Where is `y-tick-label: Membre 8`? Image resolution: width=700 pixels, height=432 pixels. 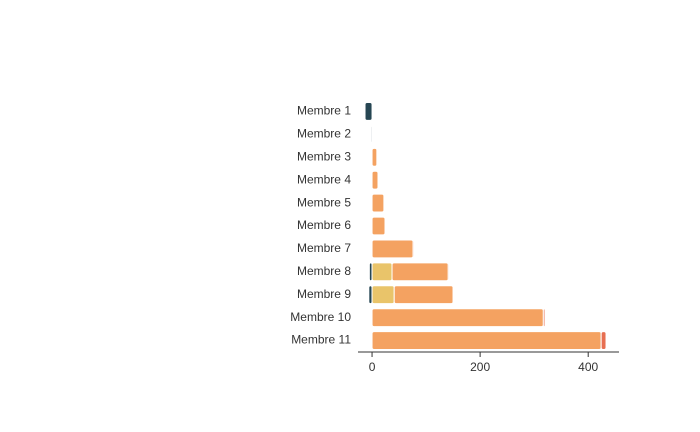
y-tick-label: Membre 8 is located at coordinates (324, 271).